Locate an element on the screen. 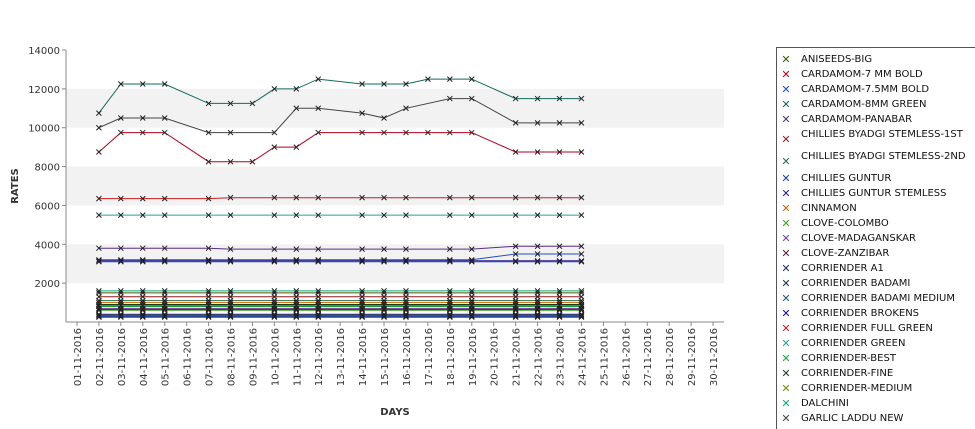 The width and height of the screenshot is (975, 429). legend-label: CLOVE-MADAGANSKAR is located at coordinates (858, 238).